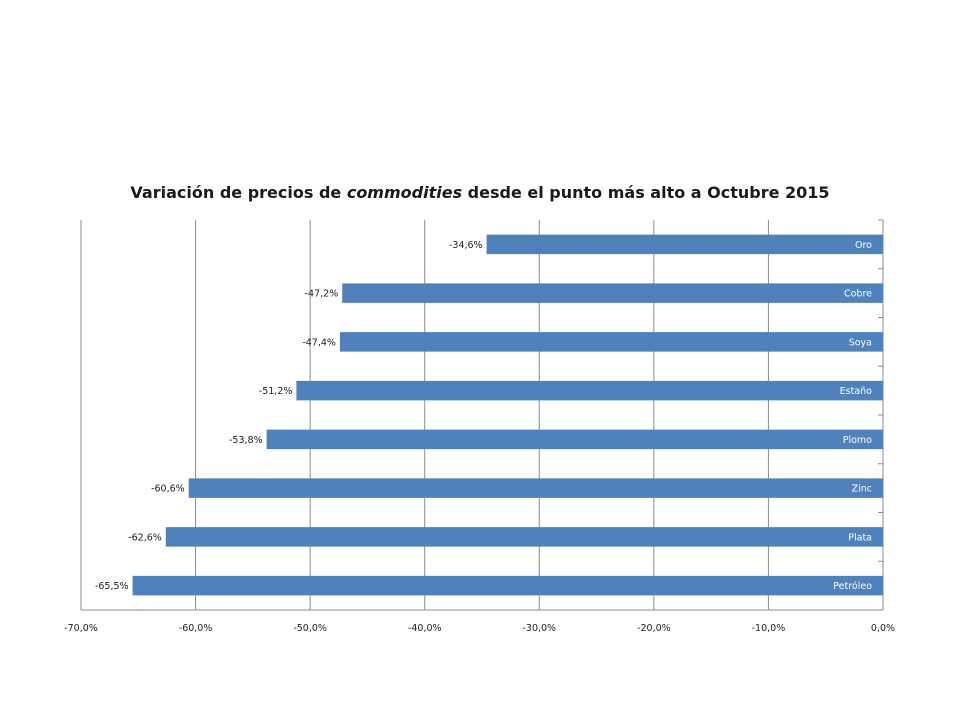  What do you see at coordinates (539, 628) in the screenshot?
I see `x-tick-label: -30,0%` at bounding box center [539, 628].